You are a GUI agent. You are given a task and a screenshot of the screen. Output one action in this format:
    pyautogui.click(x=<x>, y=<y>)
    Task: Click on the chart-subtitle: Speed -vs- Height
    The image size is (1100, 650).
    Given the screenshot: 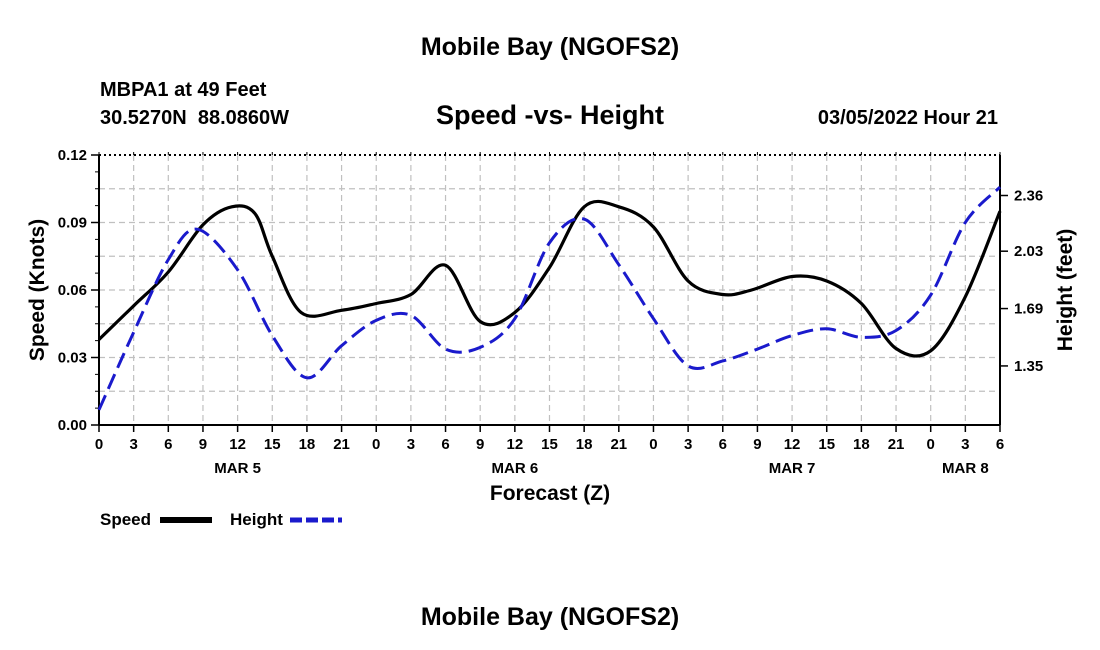 What is the action you would take?
    pyautogui.click(x=550, y=115)
    